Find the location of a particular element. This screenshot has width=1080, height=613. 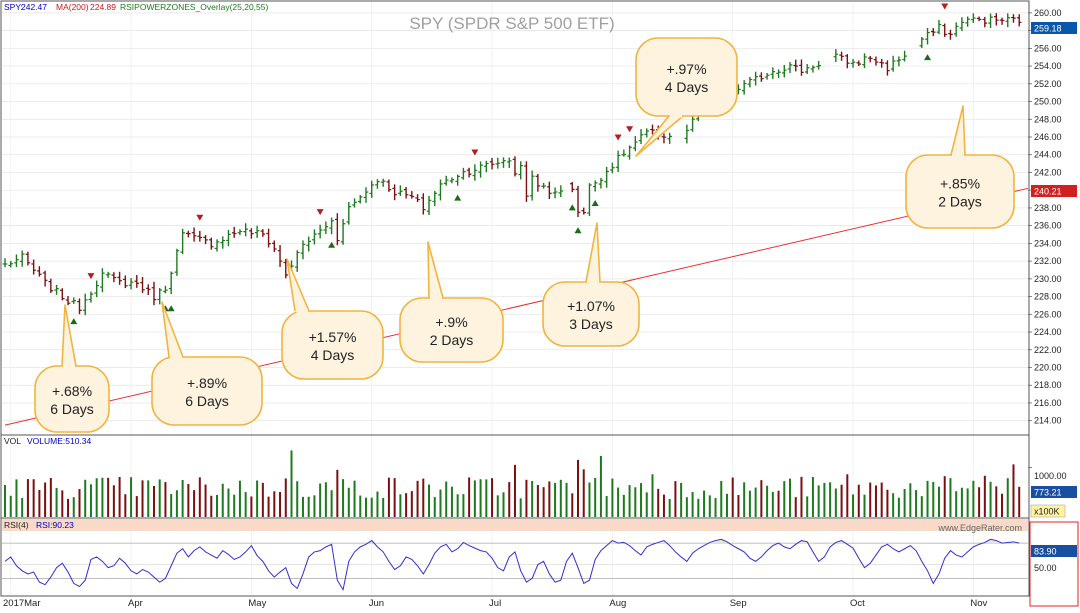

callout-days-label: 3 Days is located at coordinates (591, 324).